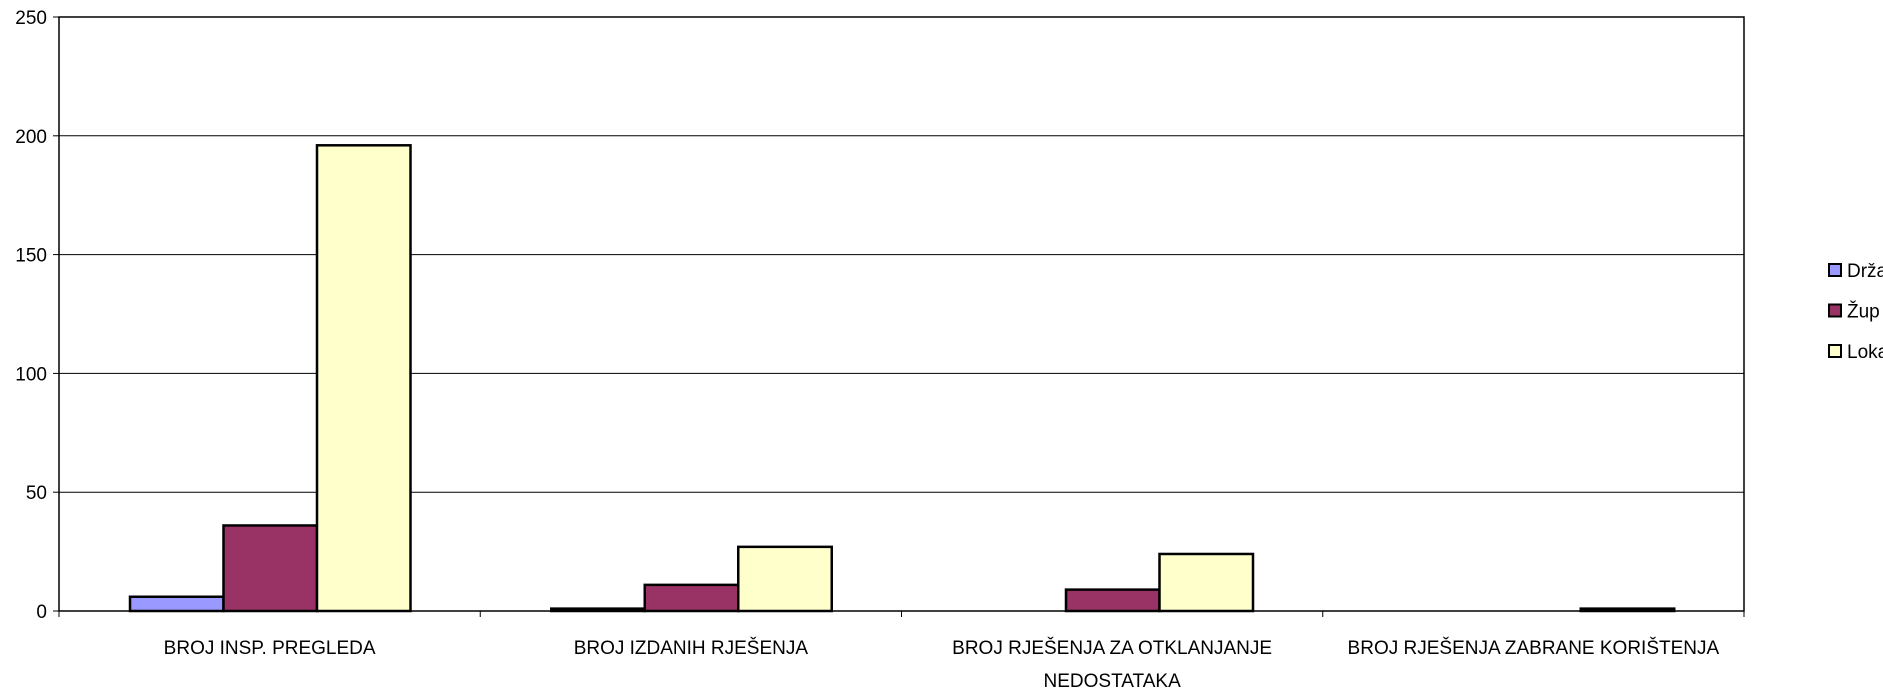 Image resolution: width=1883 pixels, height=697 pixels. What do you see at coordinates (1534, 648) in the screenshot?
I see `x-tick-label: BROJ RJEŠENJA ZABRANE KORIŠTENJA` at bounding box center [1534, 648].